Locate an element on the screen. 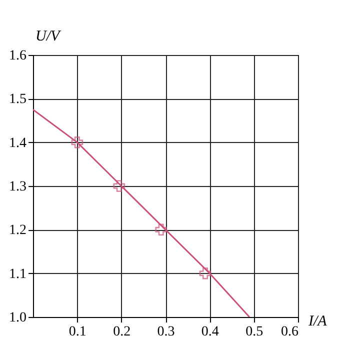 The height and width of the screenshot is (345, 362). y-tick-label: 1.2 is located at coordinates (17, 230).